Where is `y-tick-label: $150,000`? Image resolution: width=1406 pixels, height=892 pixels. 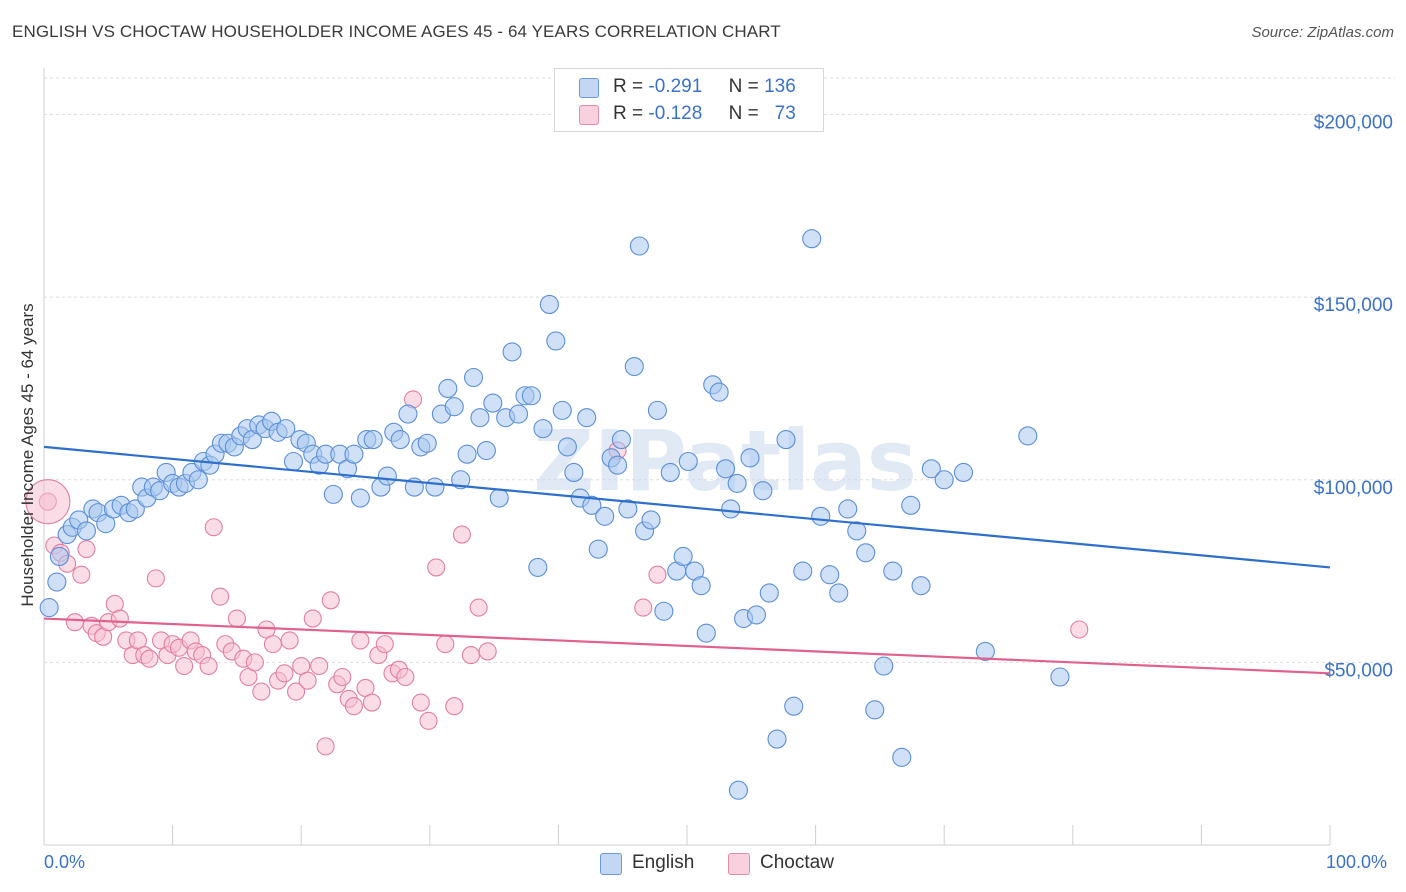
y-tick-label: $150,000 is located at coordinates (1353, 305).